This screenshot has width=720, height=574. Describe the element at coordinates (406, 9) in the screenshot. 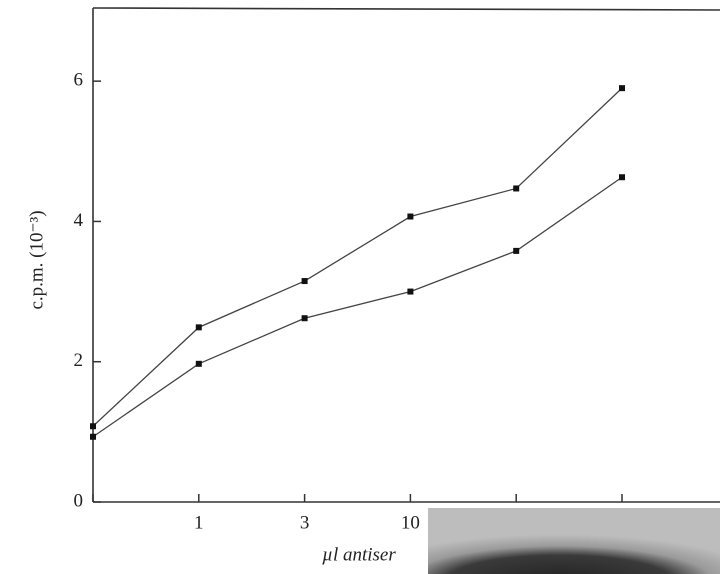

I see `plot-frame-top` at that location.